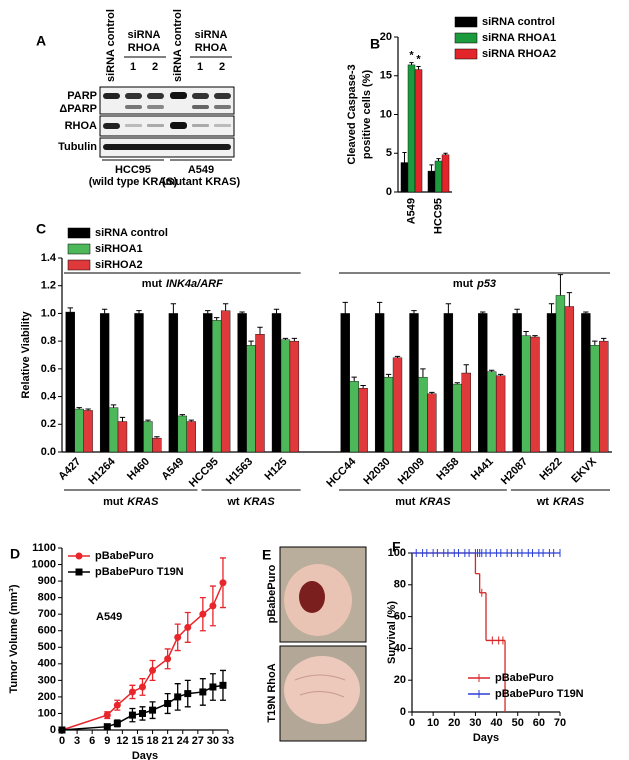  What do you see at coordinates (272, 593) in the screenshot?
I see `photo-label: pBabePuro` at bounding box center [272, 593].